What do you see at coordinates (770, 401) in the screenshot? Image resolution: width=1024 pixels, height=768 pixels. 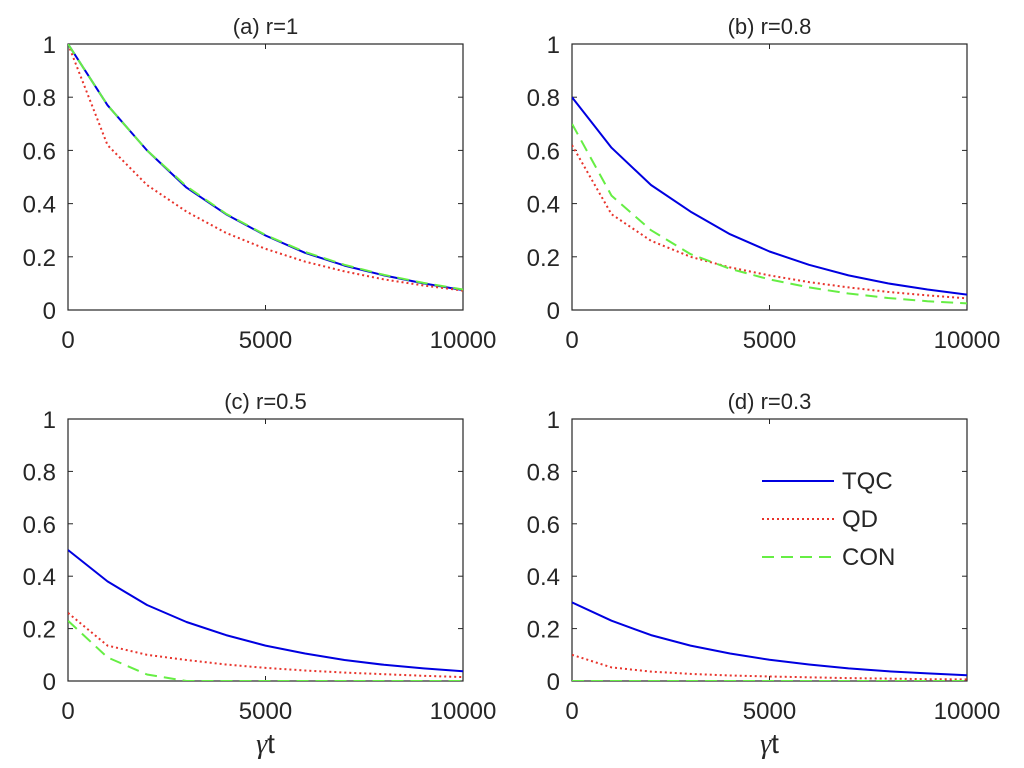 I see `panel-title: (d) r=0.3` at bounding box center [770, 401].